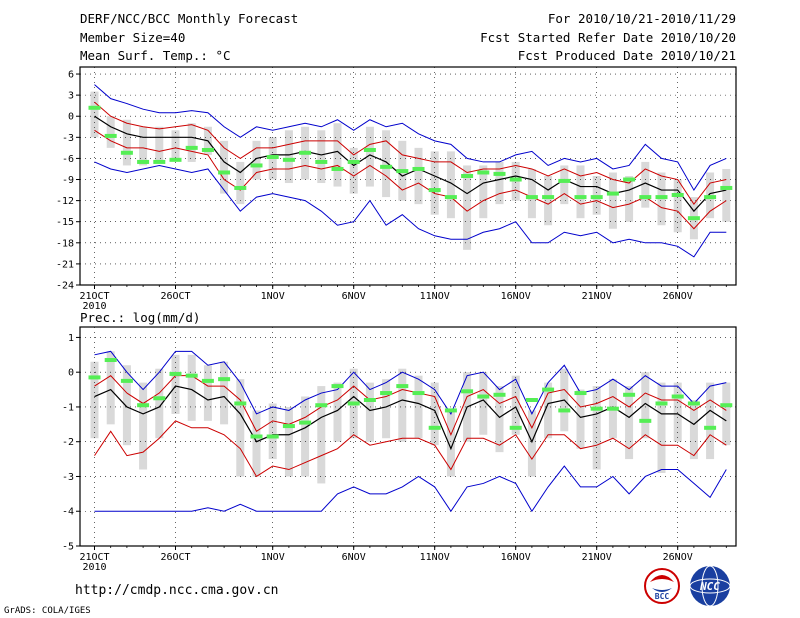 This screenshot has width=800, height=618. Describe the element at coordinates (662, 596) in the screenshot. I see `bcc-logo-text: BCC` at that location.